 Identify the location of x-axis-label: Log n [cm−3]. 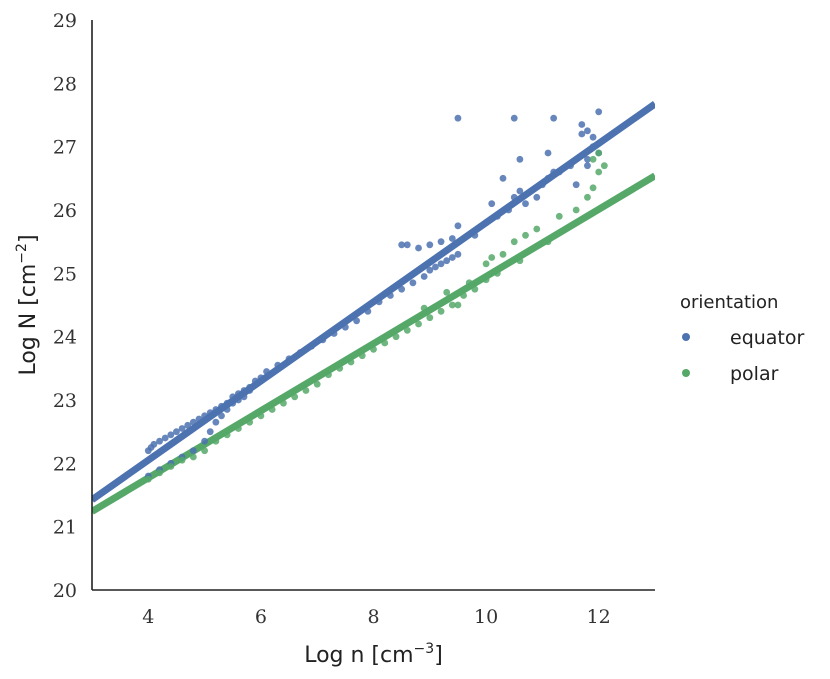
(373, 654).